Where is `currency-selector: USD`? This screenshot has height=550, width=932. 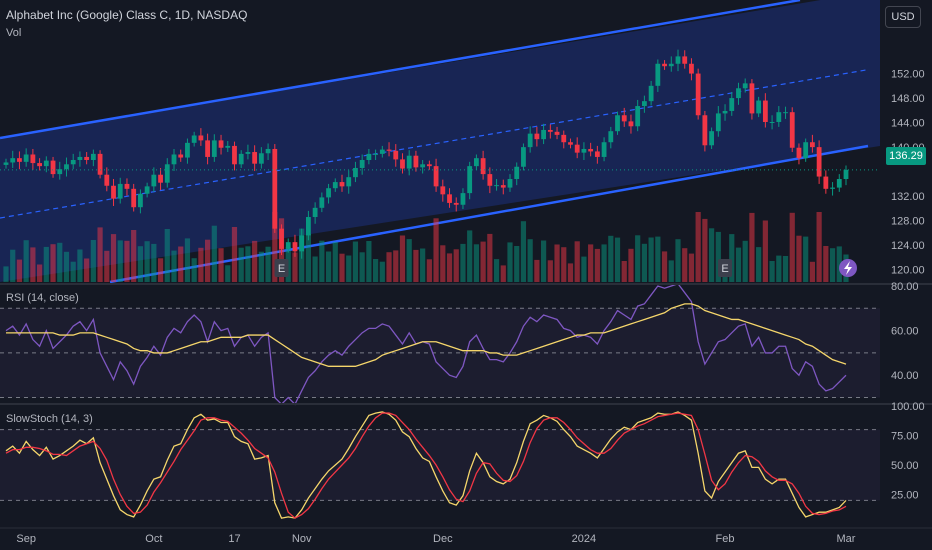 currency-selector: USD is located at coordinates (903, 17).